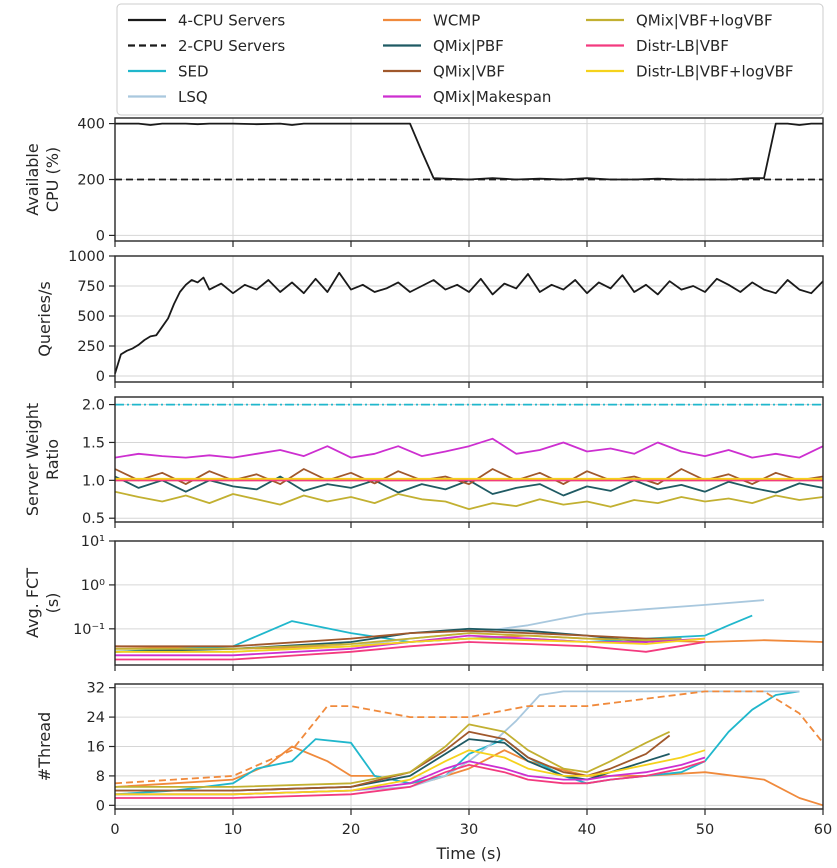 The width and height of the screenshot is (837, 868). What do you see at coordinates (96, 748) in the screenshot?
I see `y-tick-label: 16` at bounding box center [96, 748].